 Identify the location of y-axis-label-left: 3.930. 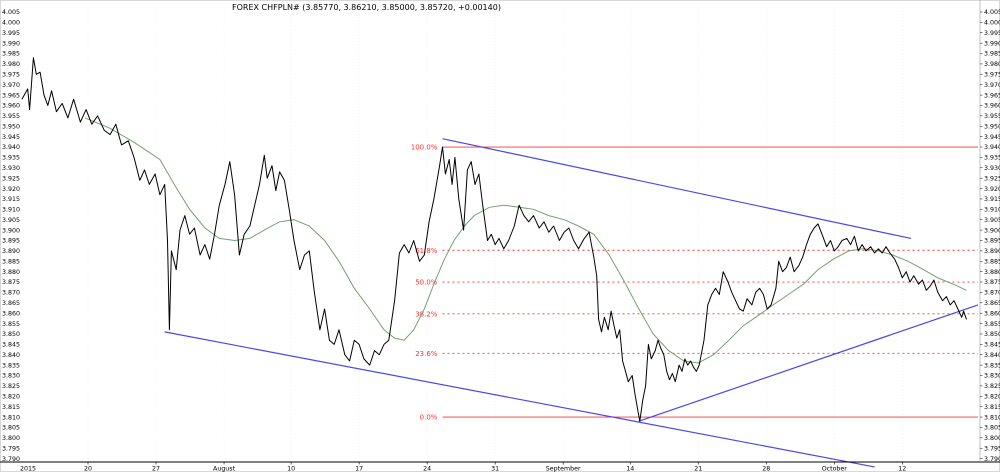
(11, 168).